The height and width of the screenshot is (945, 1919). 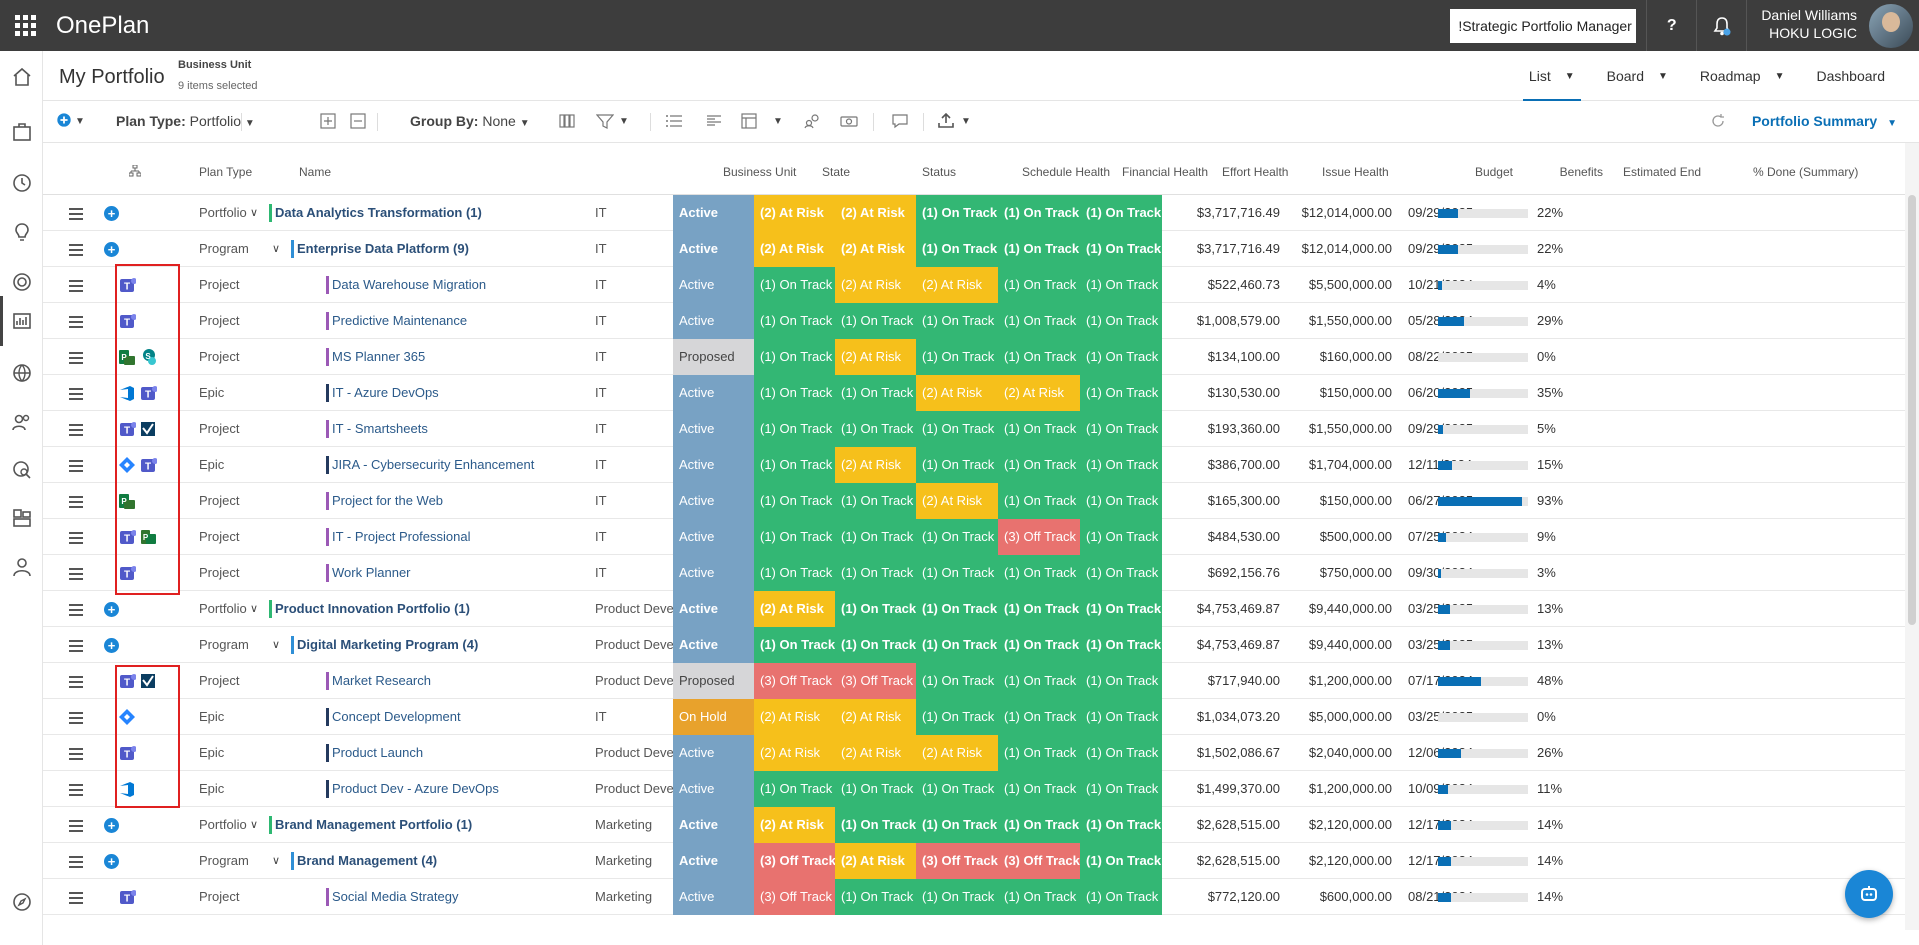 What do you see at coordinates (605, 121) in the screenshot?
I see `filter-icon` at bounding box center [605, 121].